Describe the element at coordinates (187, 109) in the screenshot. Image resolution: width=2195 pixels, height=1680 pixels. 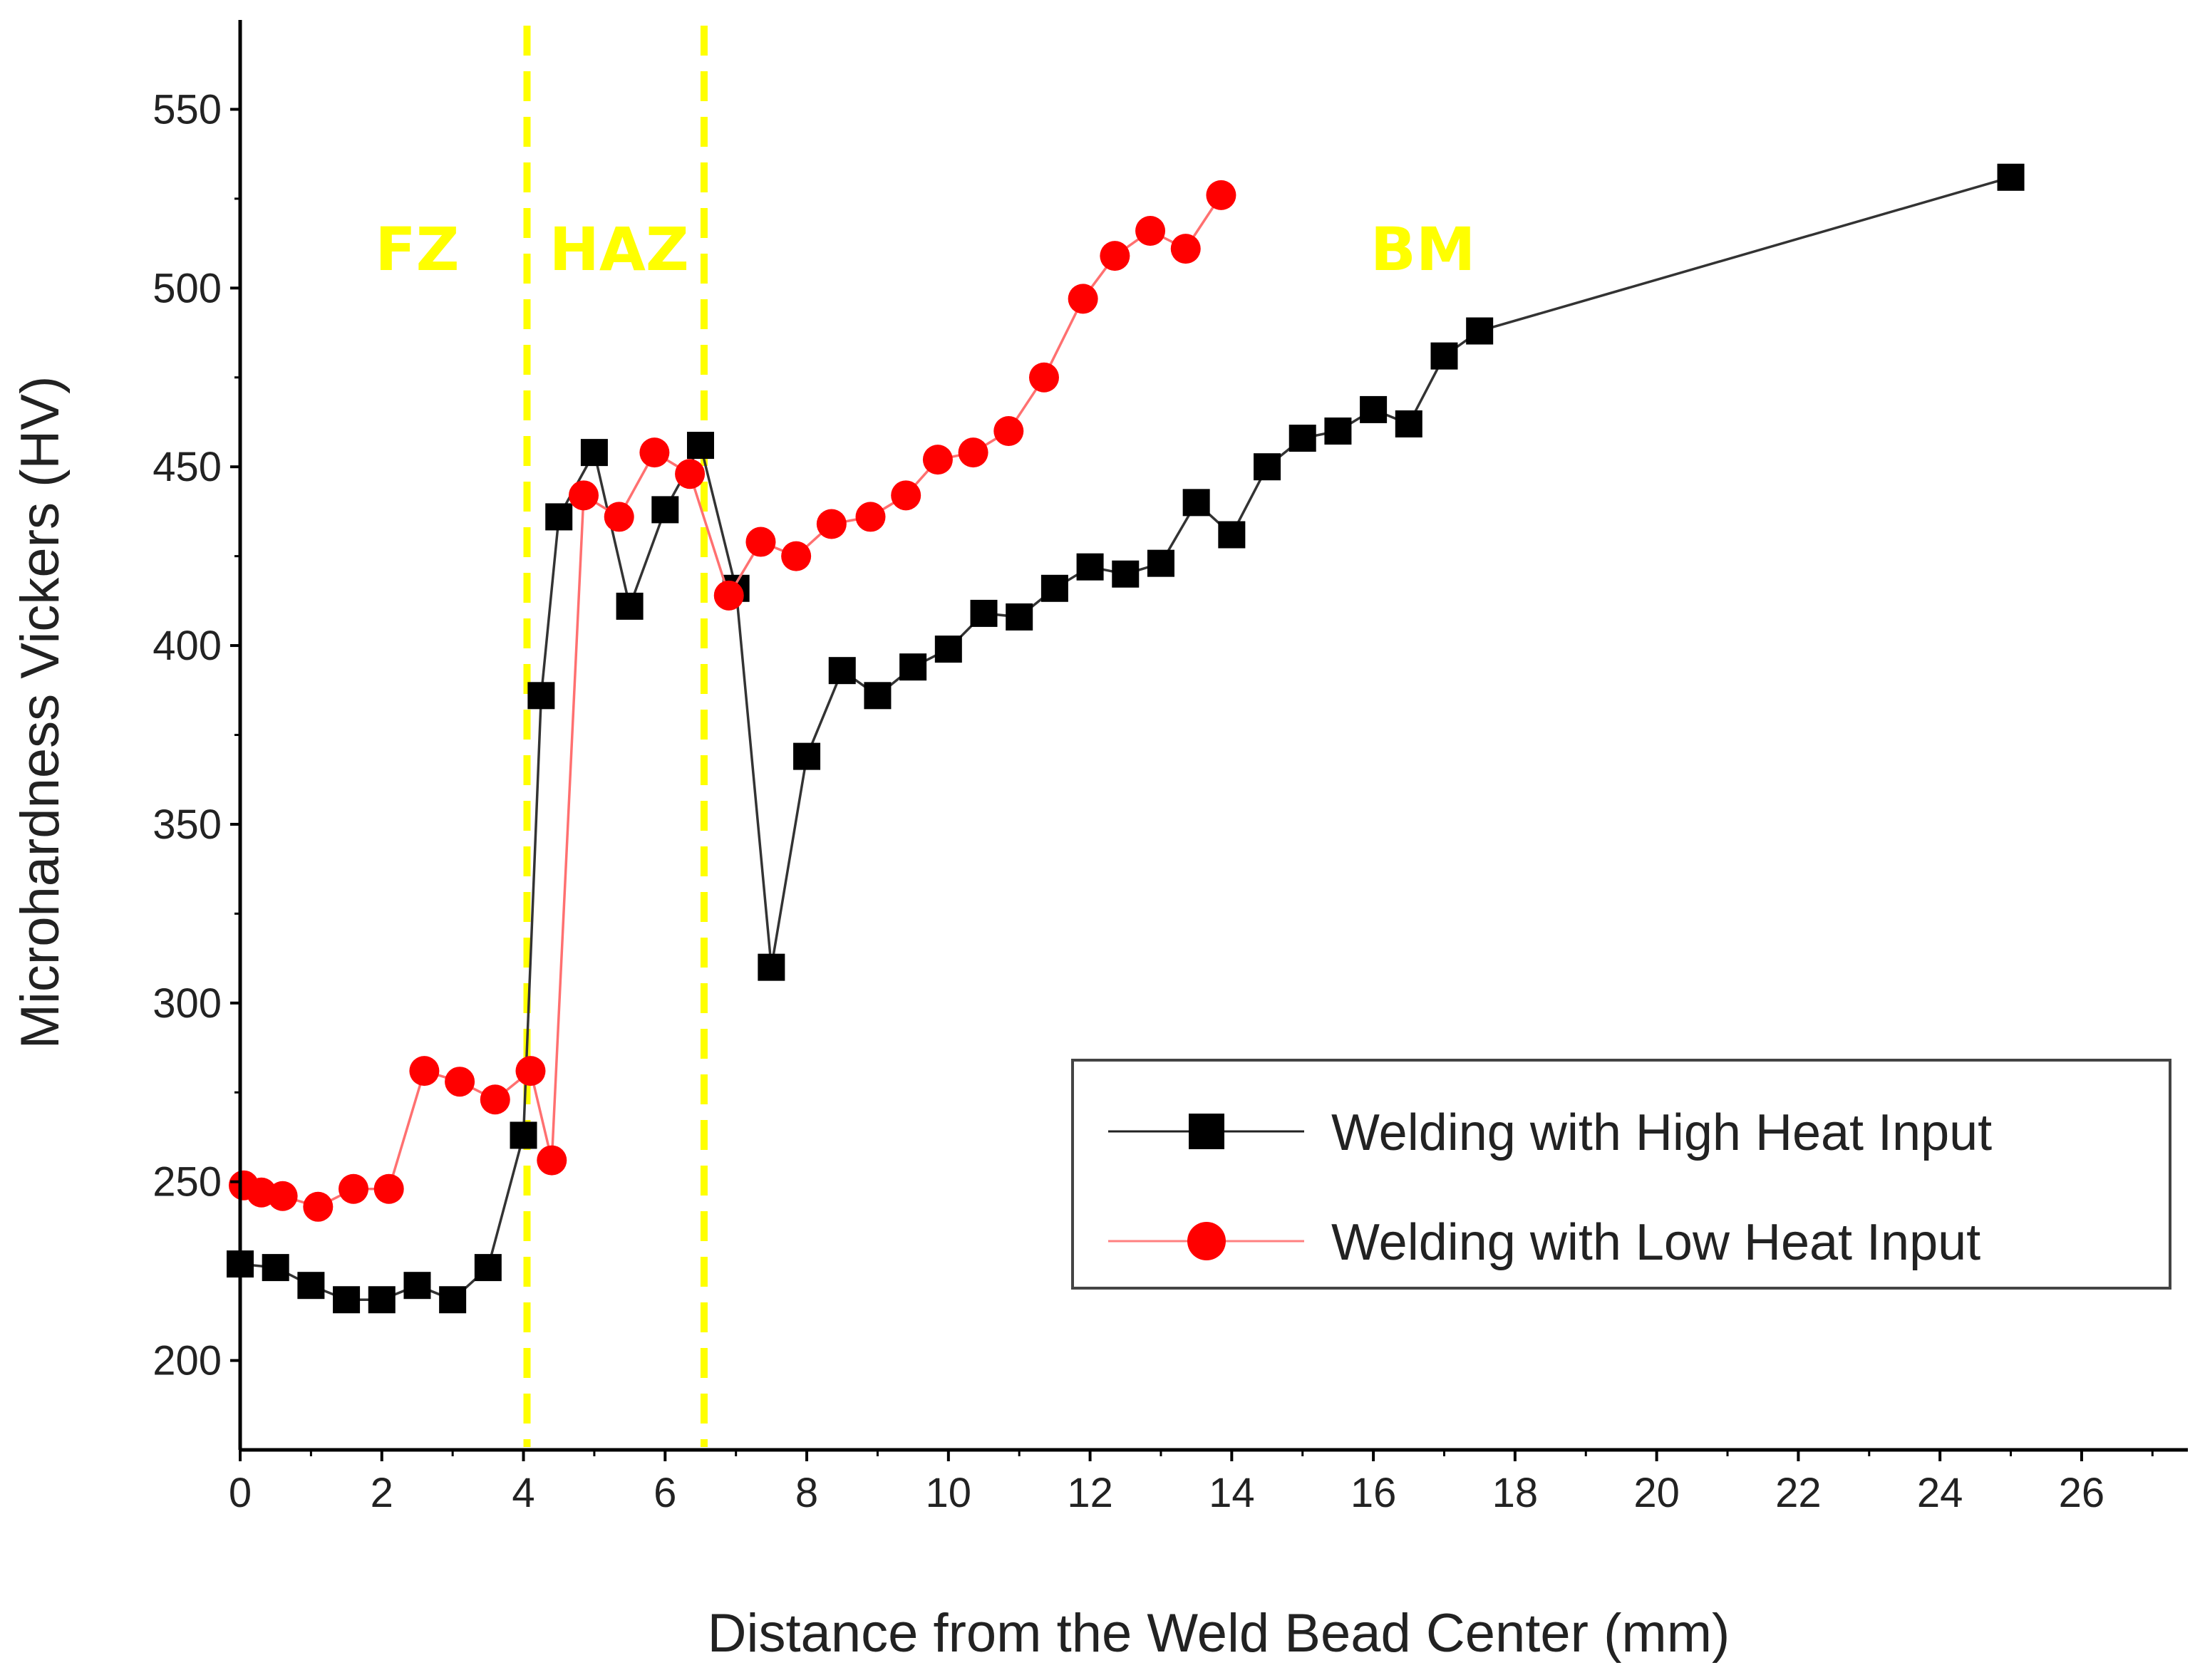
I see `y-tick-label: 550` at that location.